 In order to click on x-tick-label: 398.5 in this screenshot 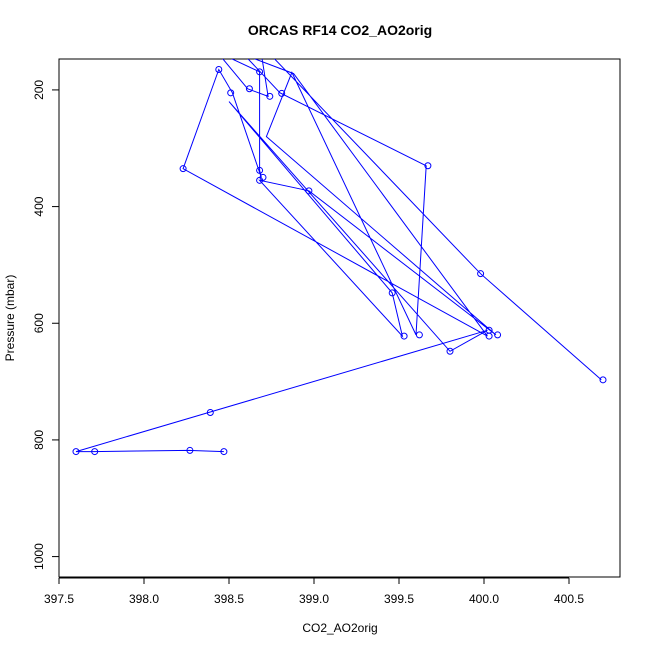, I will do `click(229, 599)`.